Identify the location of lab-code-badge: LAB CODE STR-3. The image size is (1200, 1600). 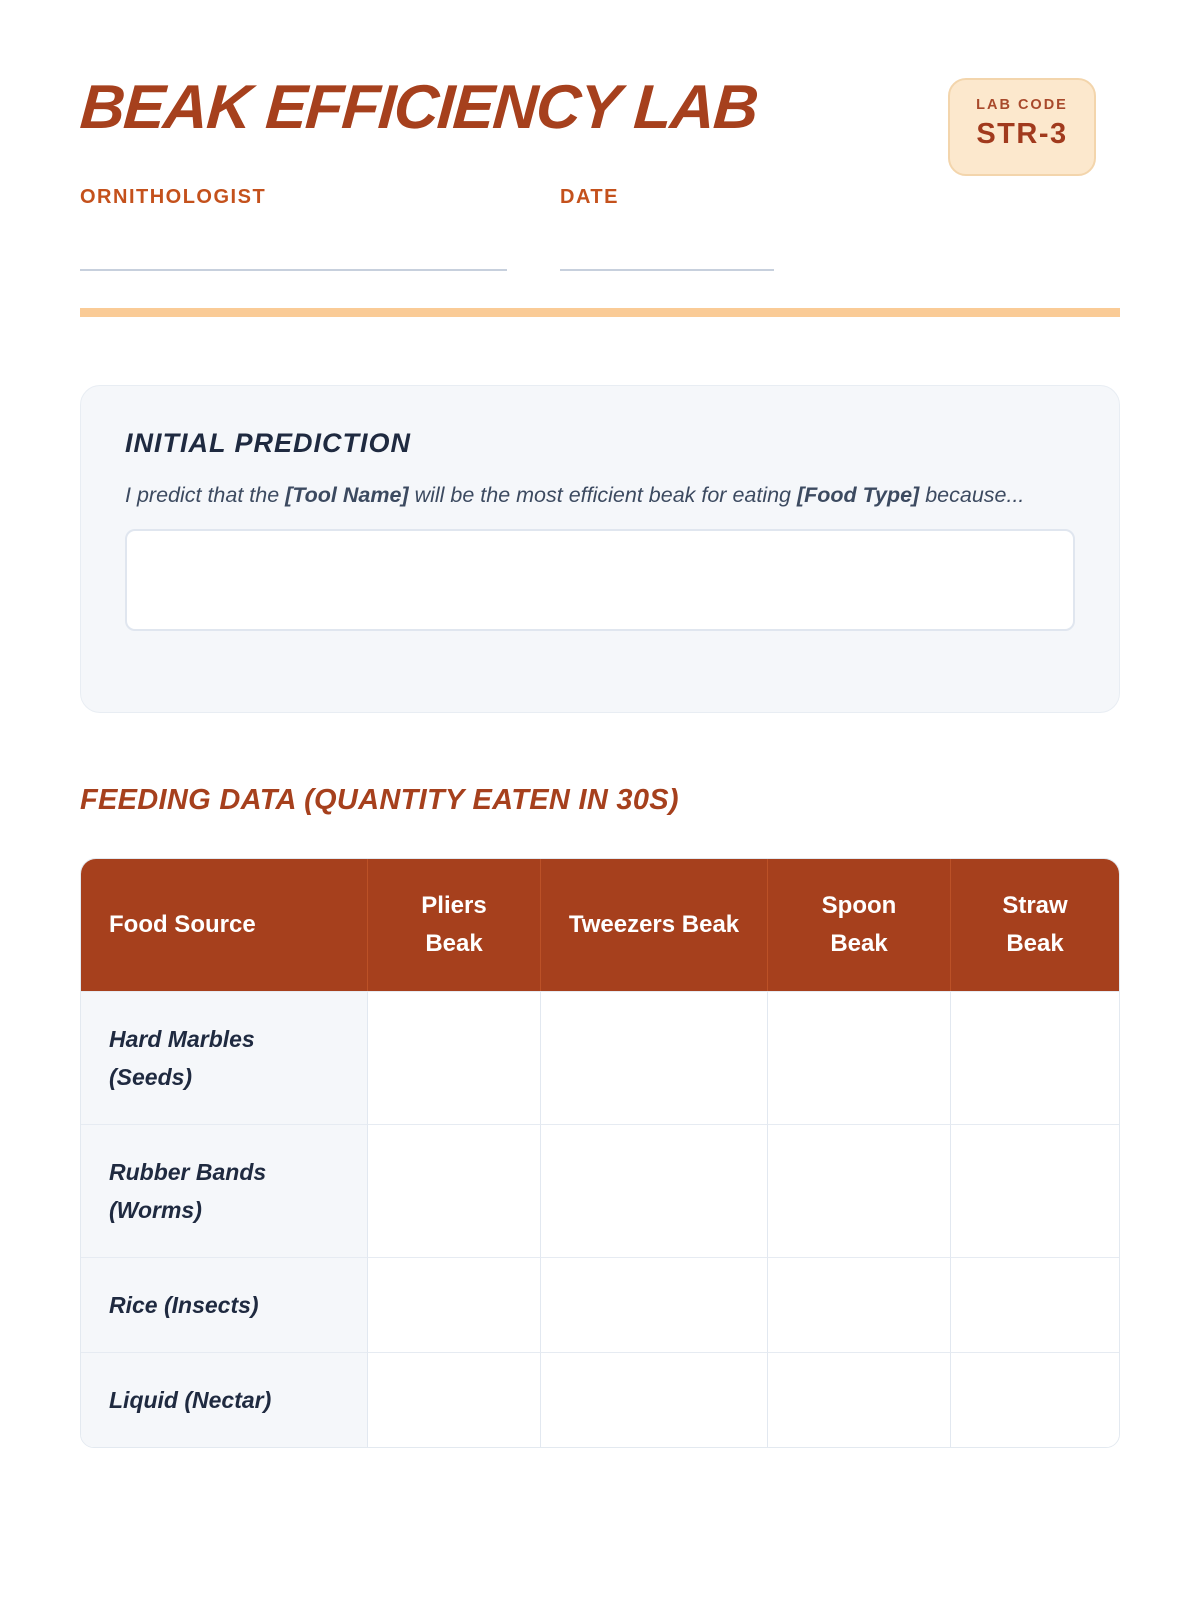
(1022, 127).